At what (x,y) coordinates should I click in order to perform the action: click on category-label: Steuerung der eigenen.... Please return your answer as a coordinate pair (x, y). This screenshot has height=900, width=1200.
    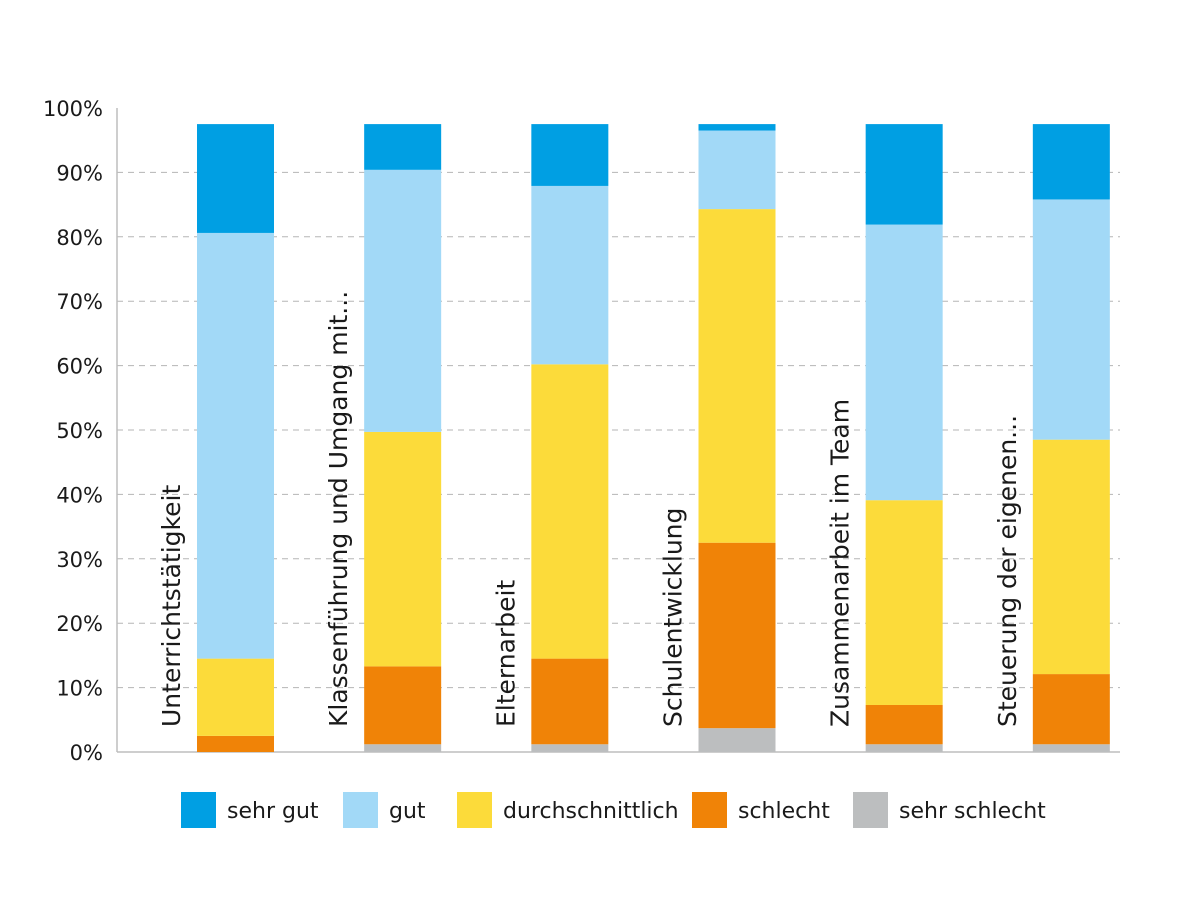
    Looking at the image, I should click on (1007, 571).